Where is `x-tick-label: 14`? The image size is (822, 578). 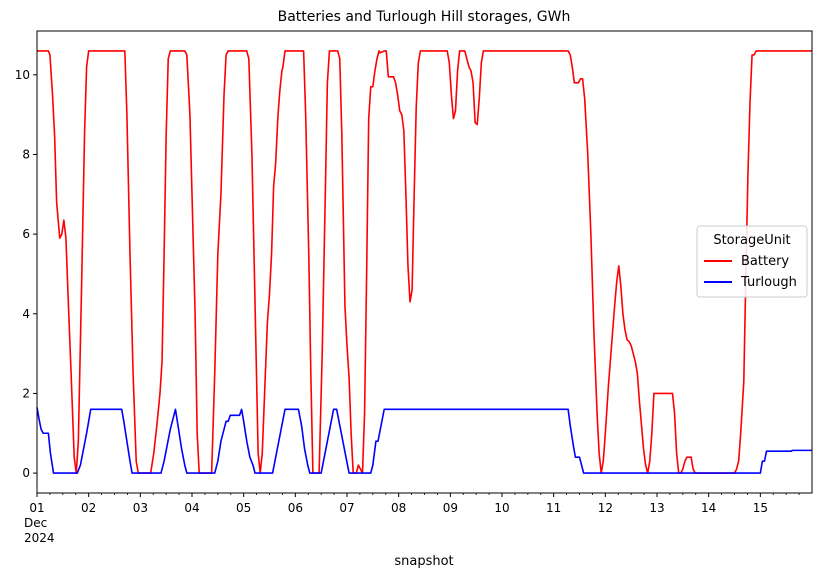
x-tick-label: 14 is located at coordinates (708, 508).